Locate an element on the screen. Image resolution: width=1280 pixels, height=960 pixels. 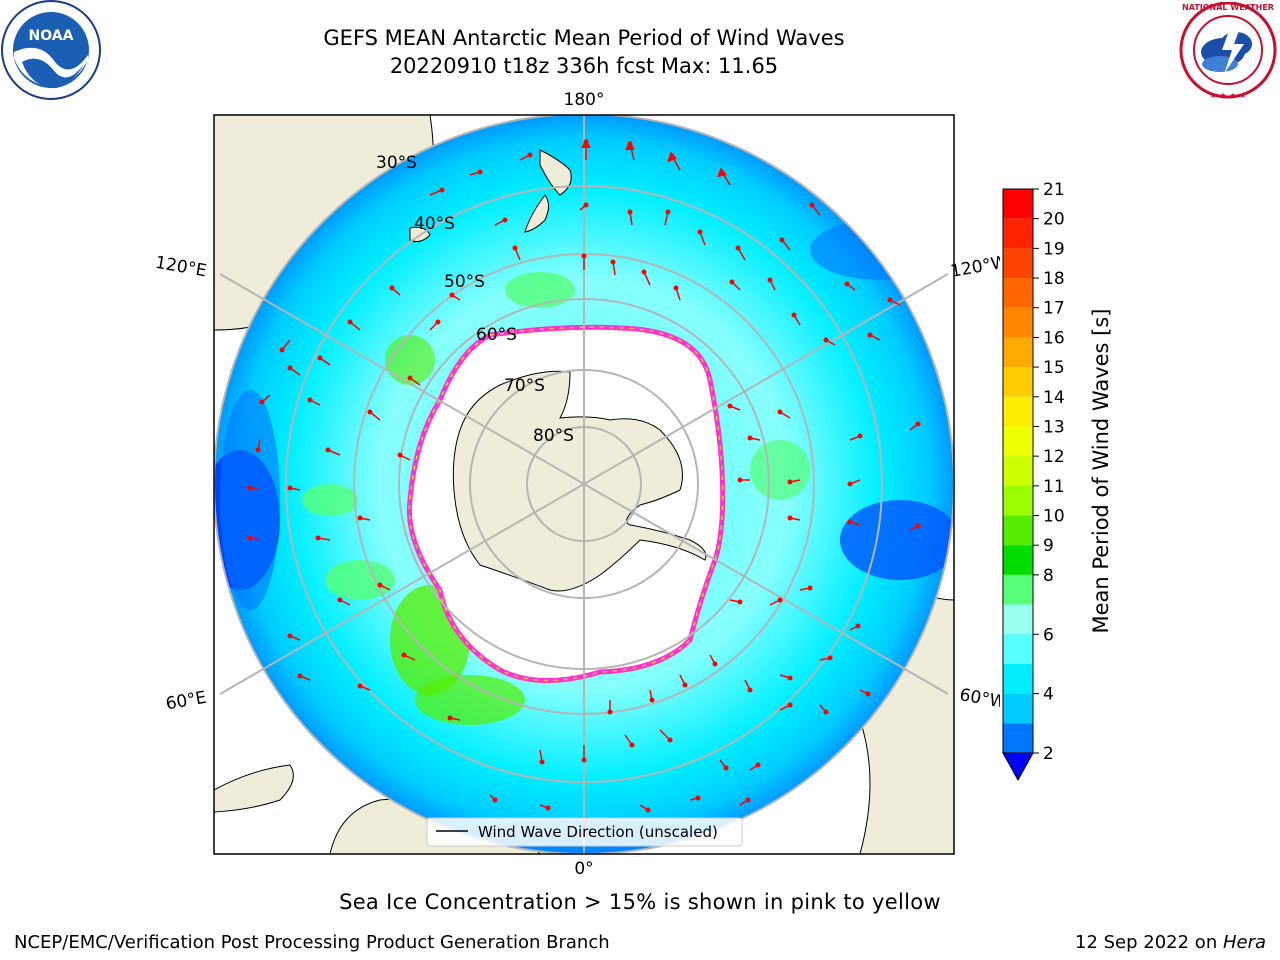
host-name: Hera is located at coordinates (1244, 942).